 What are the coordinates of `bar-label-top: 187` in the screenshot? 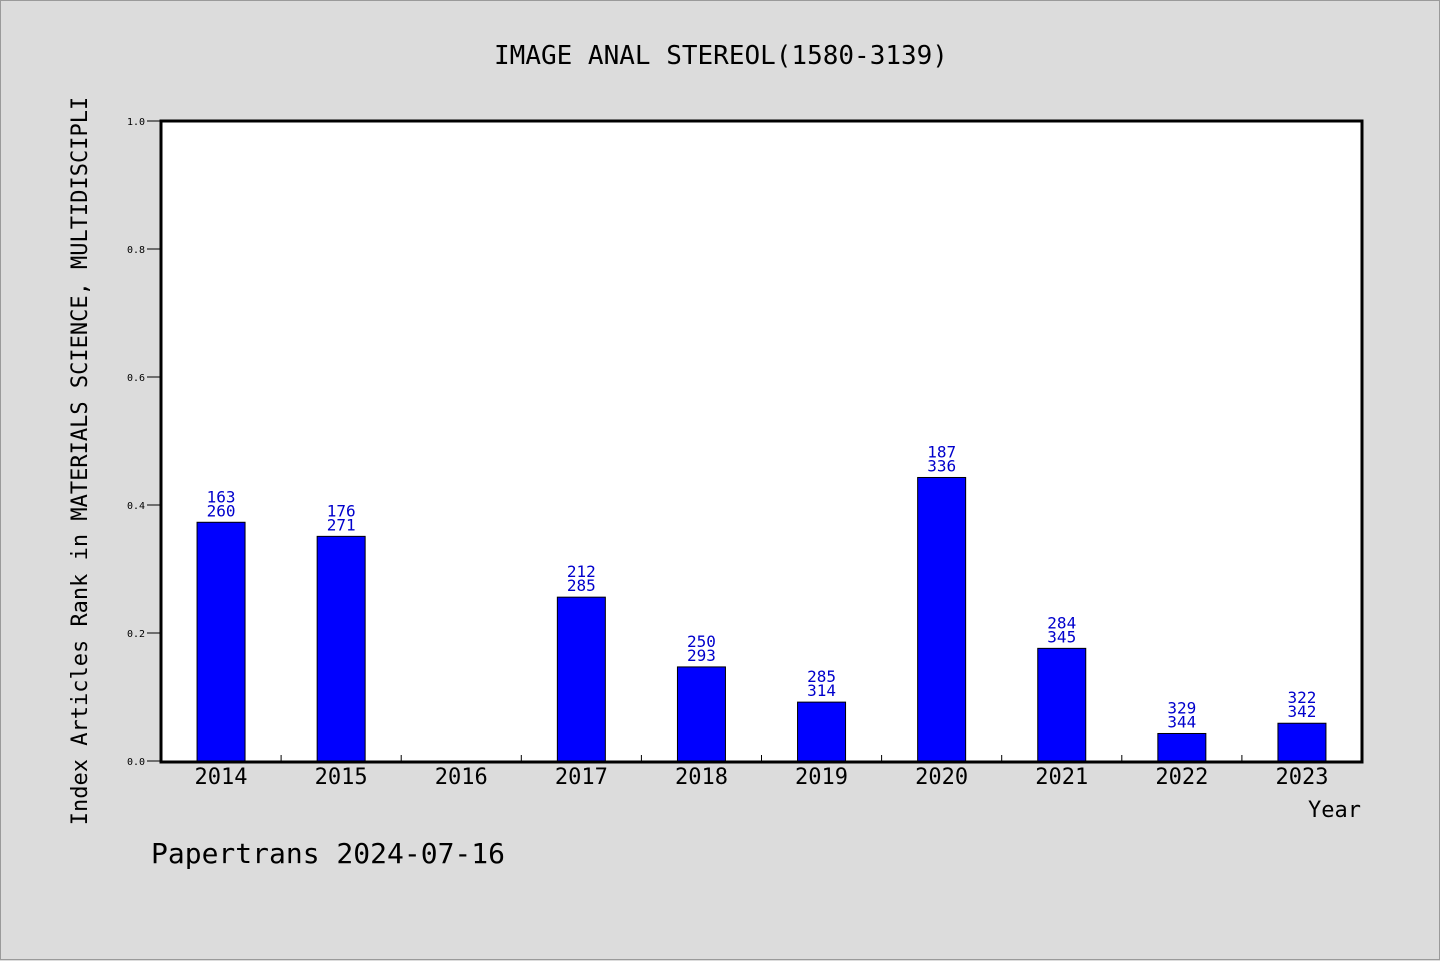 It's located at (941, 451).